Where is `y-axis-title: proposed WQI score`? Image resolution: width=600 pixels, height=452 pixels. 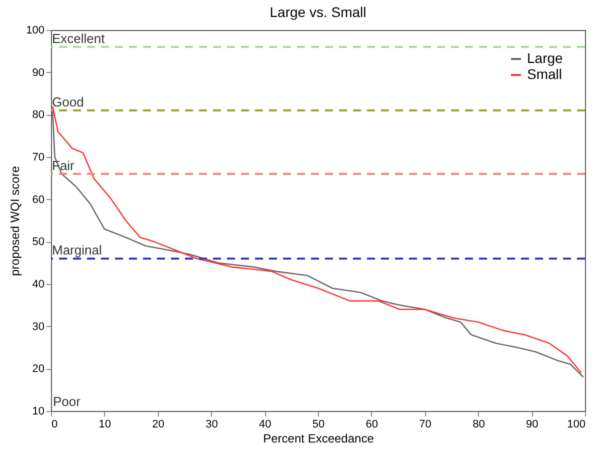
y-axis-title: proposed WQI score is located at coordinates (15, 221).